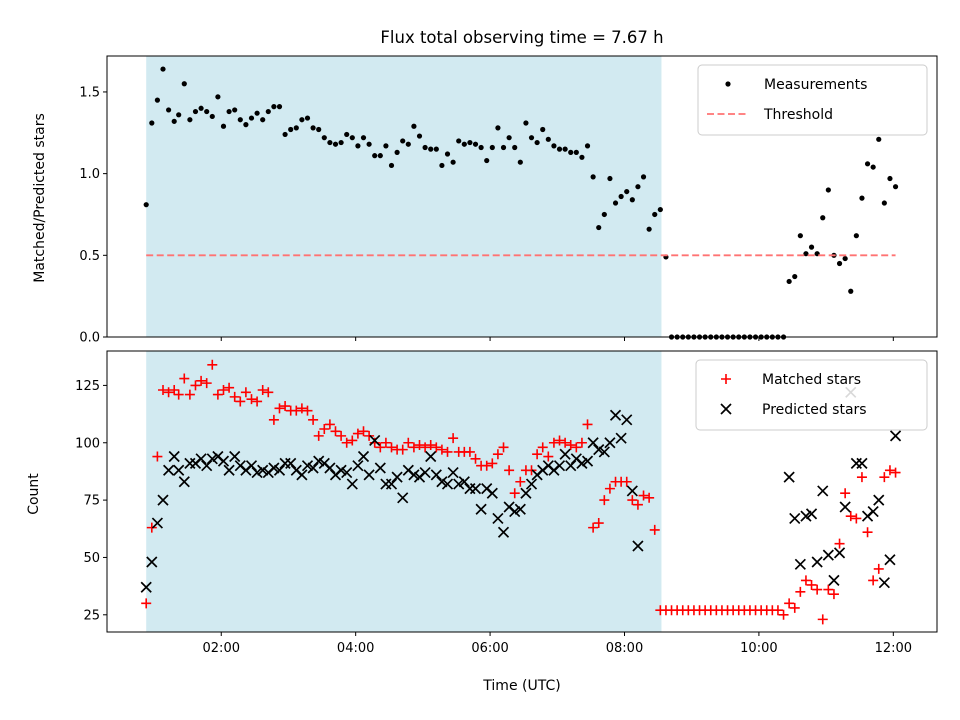 Image resolution: width=960 pixels, height=720 pixels. Describe the element at coordinates (798, 115) in the screenshot. I see `legend-label: Threshold` at that location.